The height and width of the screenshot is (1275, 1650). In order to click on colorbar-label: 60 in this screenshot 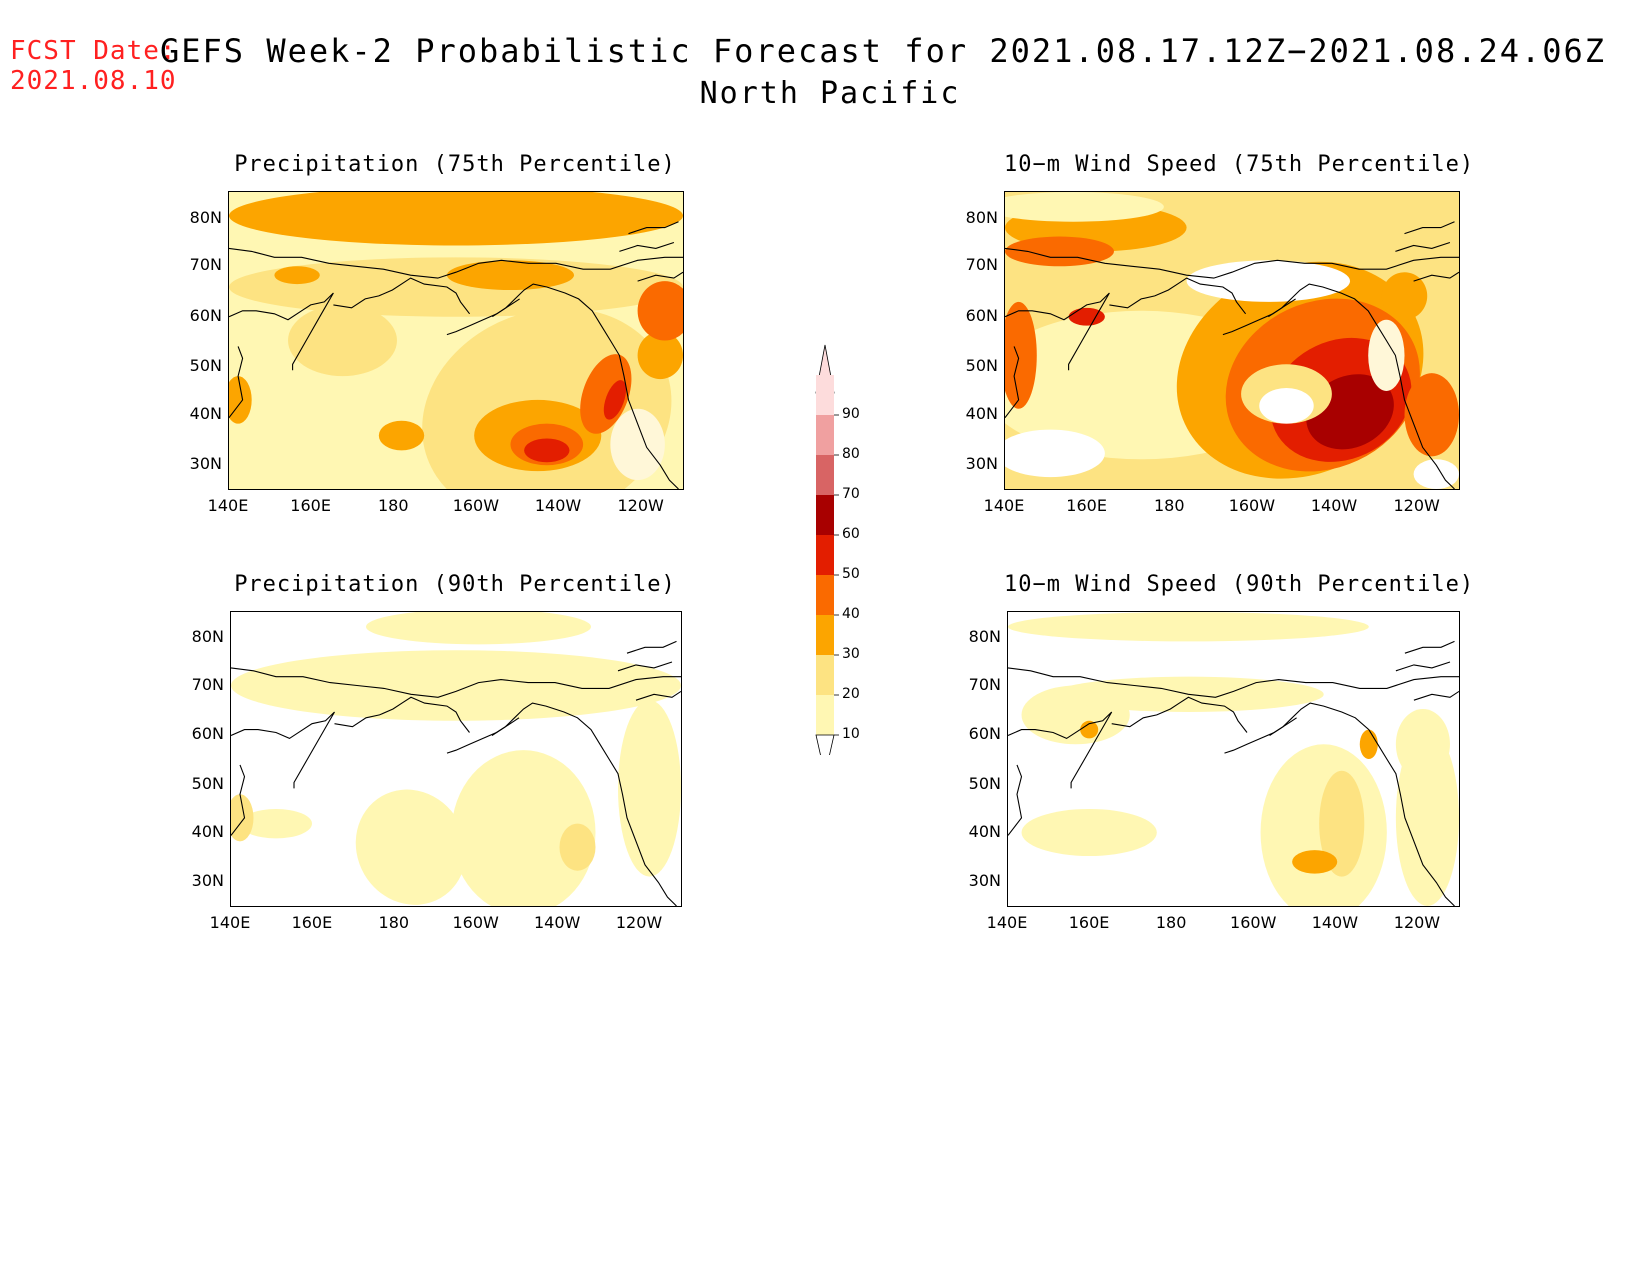, I will do `click(851, 534)`.